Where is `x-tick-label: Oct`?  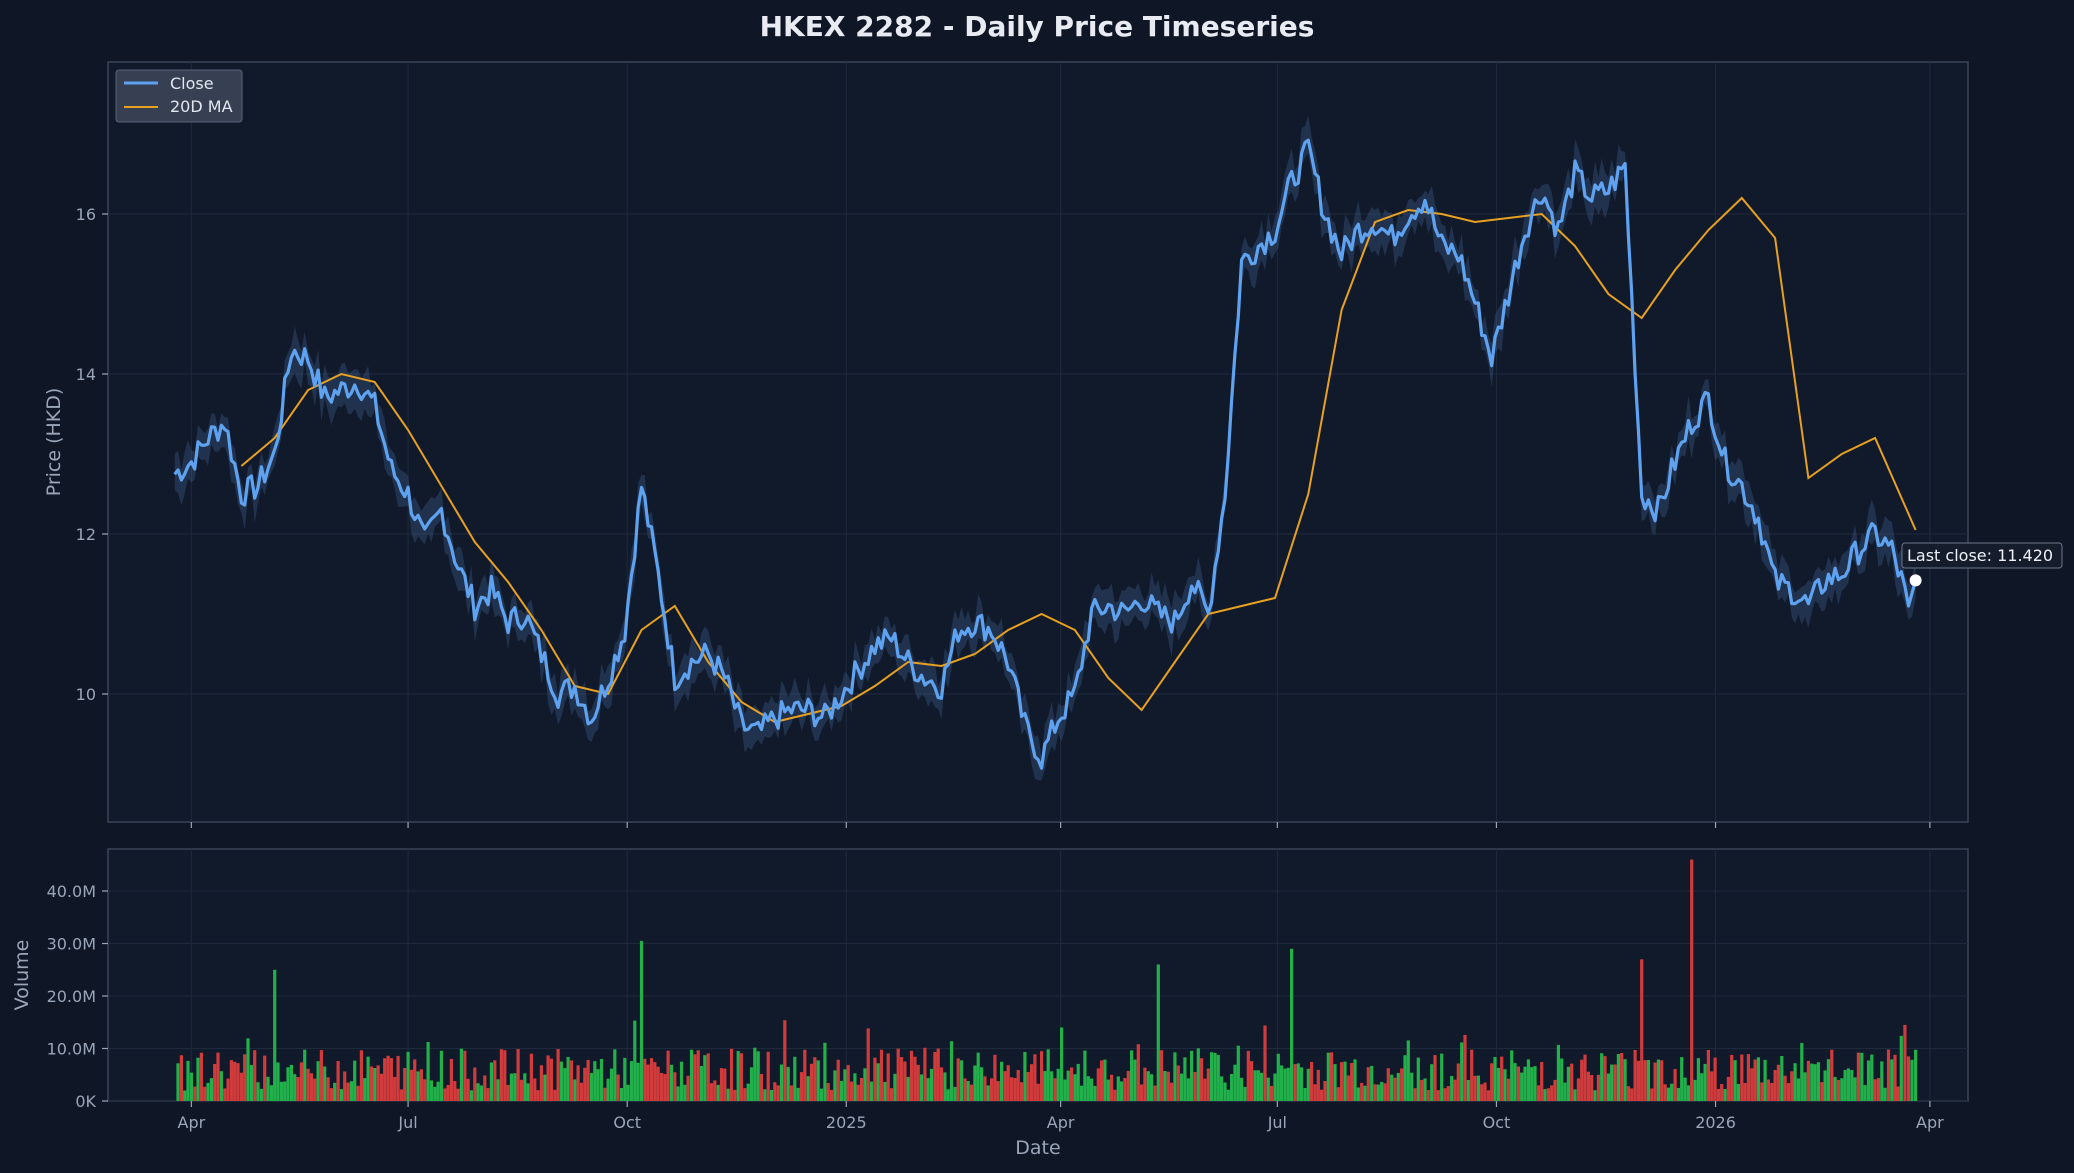 x-tick-label: Oct is located at coordinates (1497, 1122).